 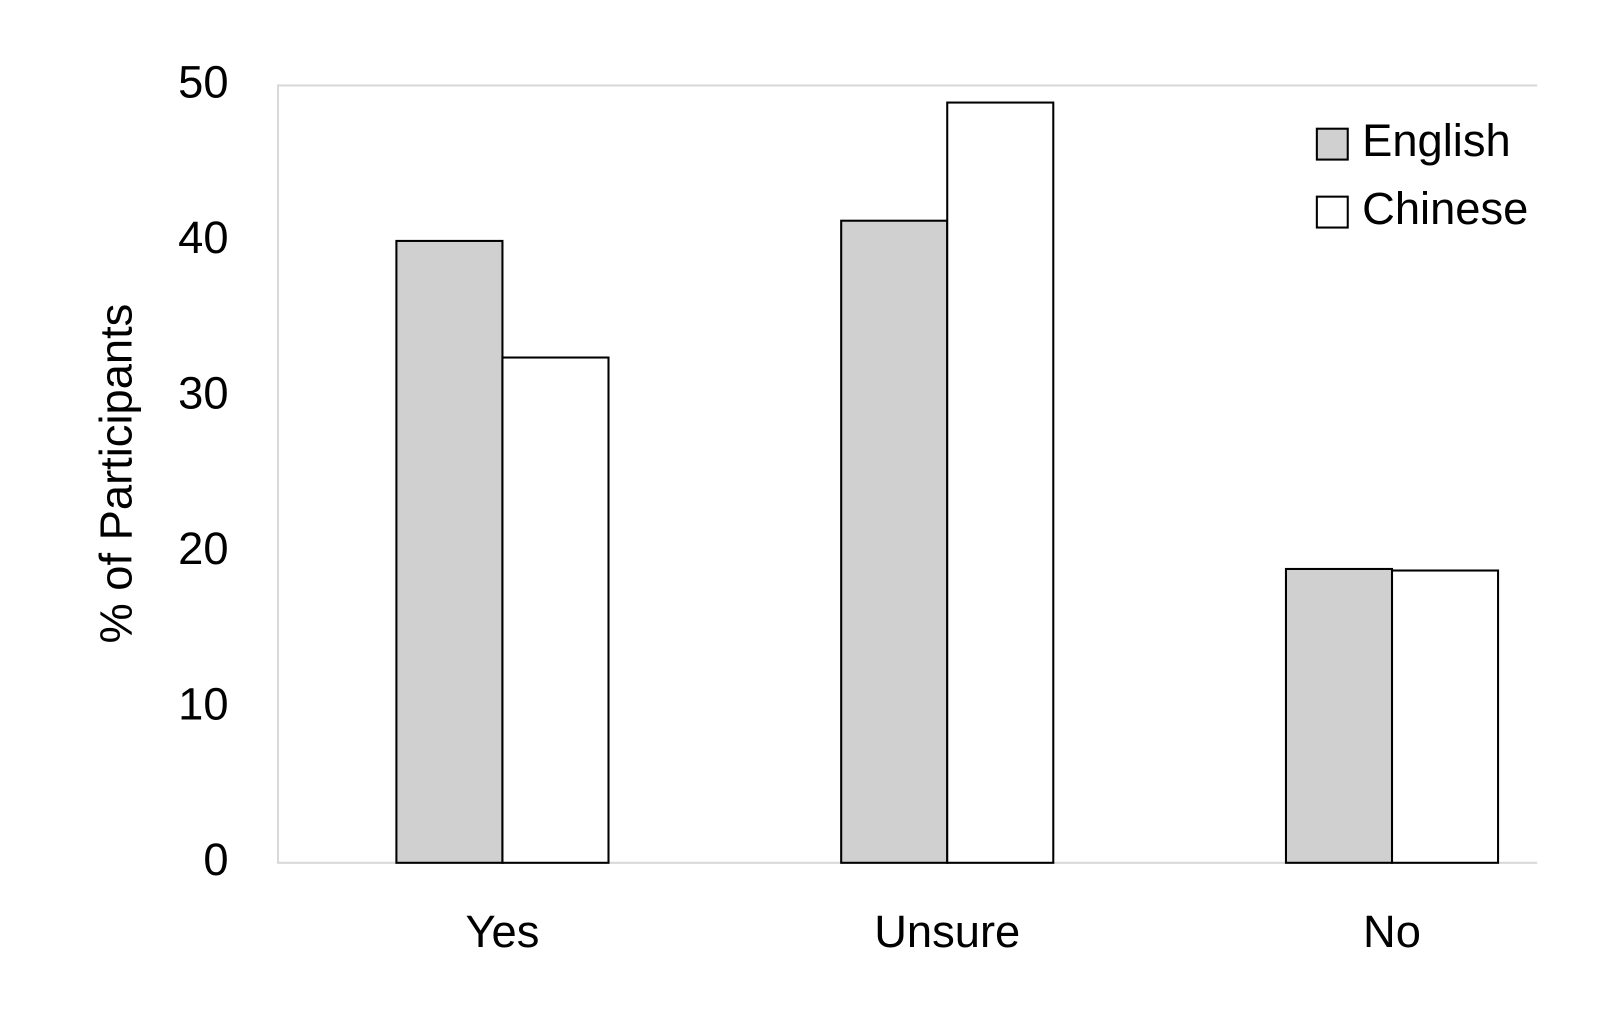 I want to click on y-tick-label: 40, so click(x=203, y=237).